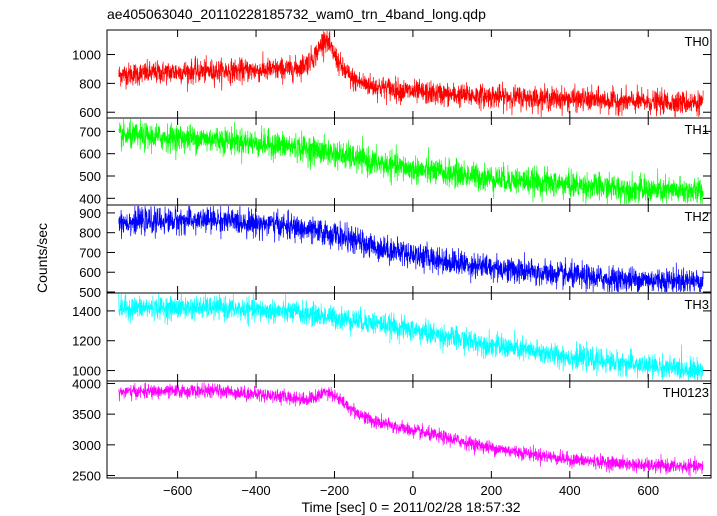 The height and width of the screenshot is (516, 717). Describe the element at coordinates (570, 490) in the screenshot. I see `x-tick-label: 400` at that location.